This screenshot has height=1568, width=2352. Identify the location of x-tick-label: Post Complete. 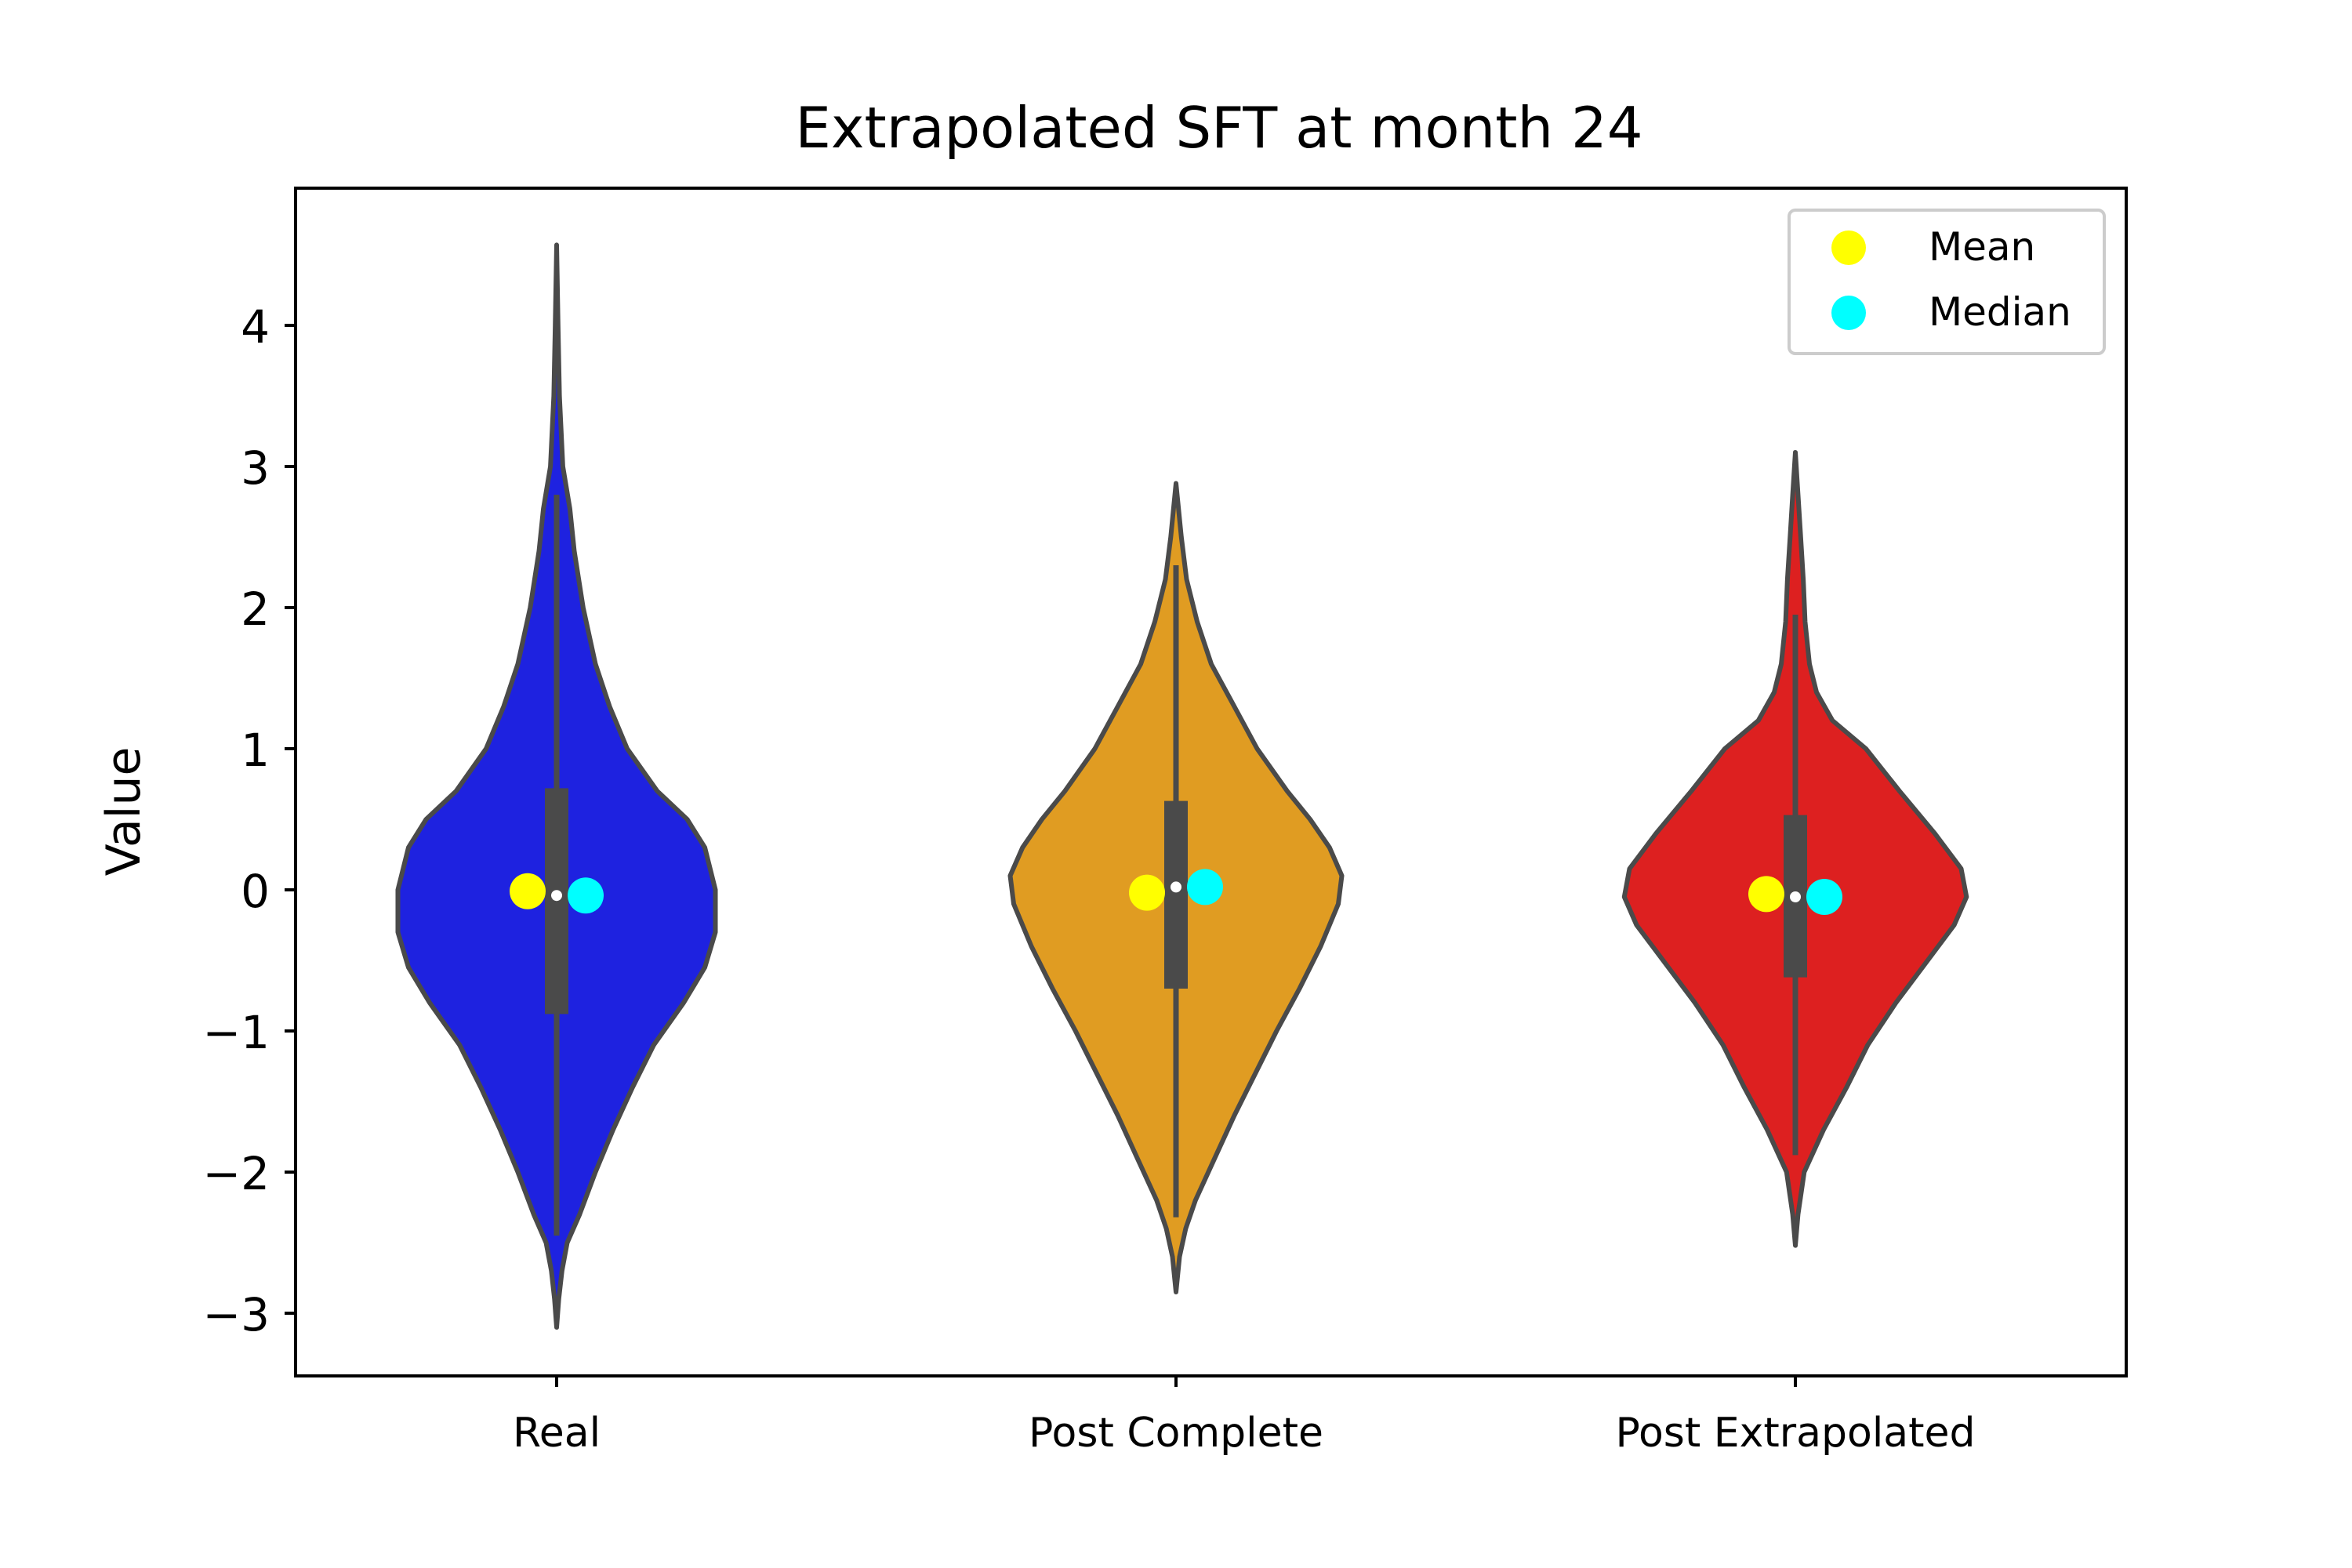
(1176, 1433).